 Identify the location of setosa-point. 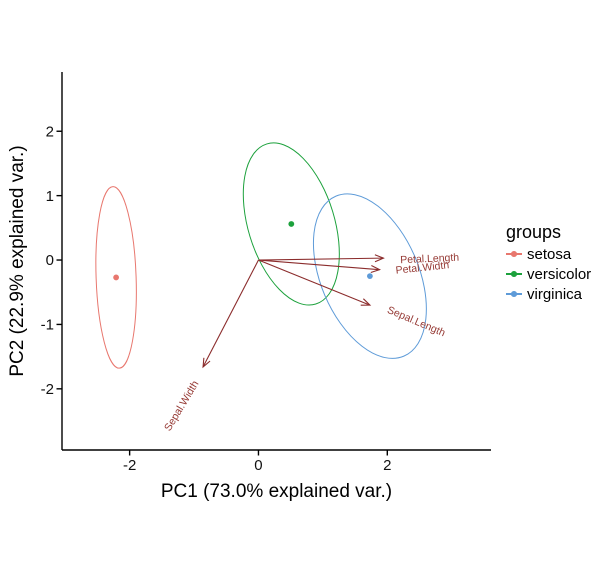
(116, 277).